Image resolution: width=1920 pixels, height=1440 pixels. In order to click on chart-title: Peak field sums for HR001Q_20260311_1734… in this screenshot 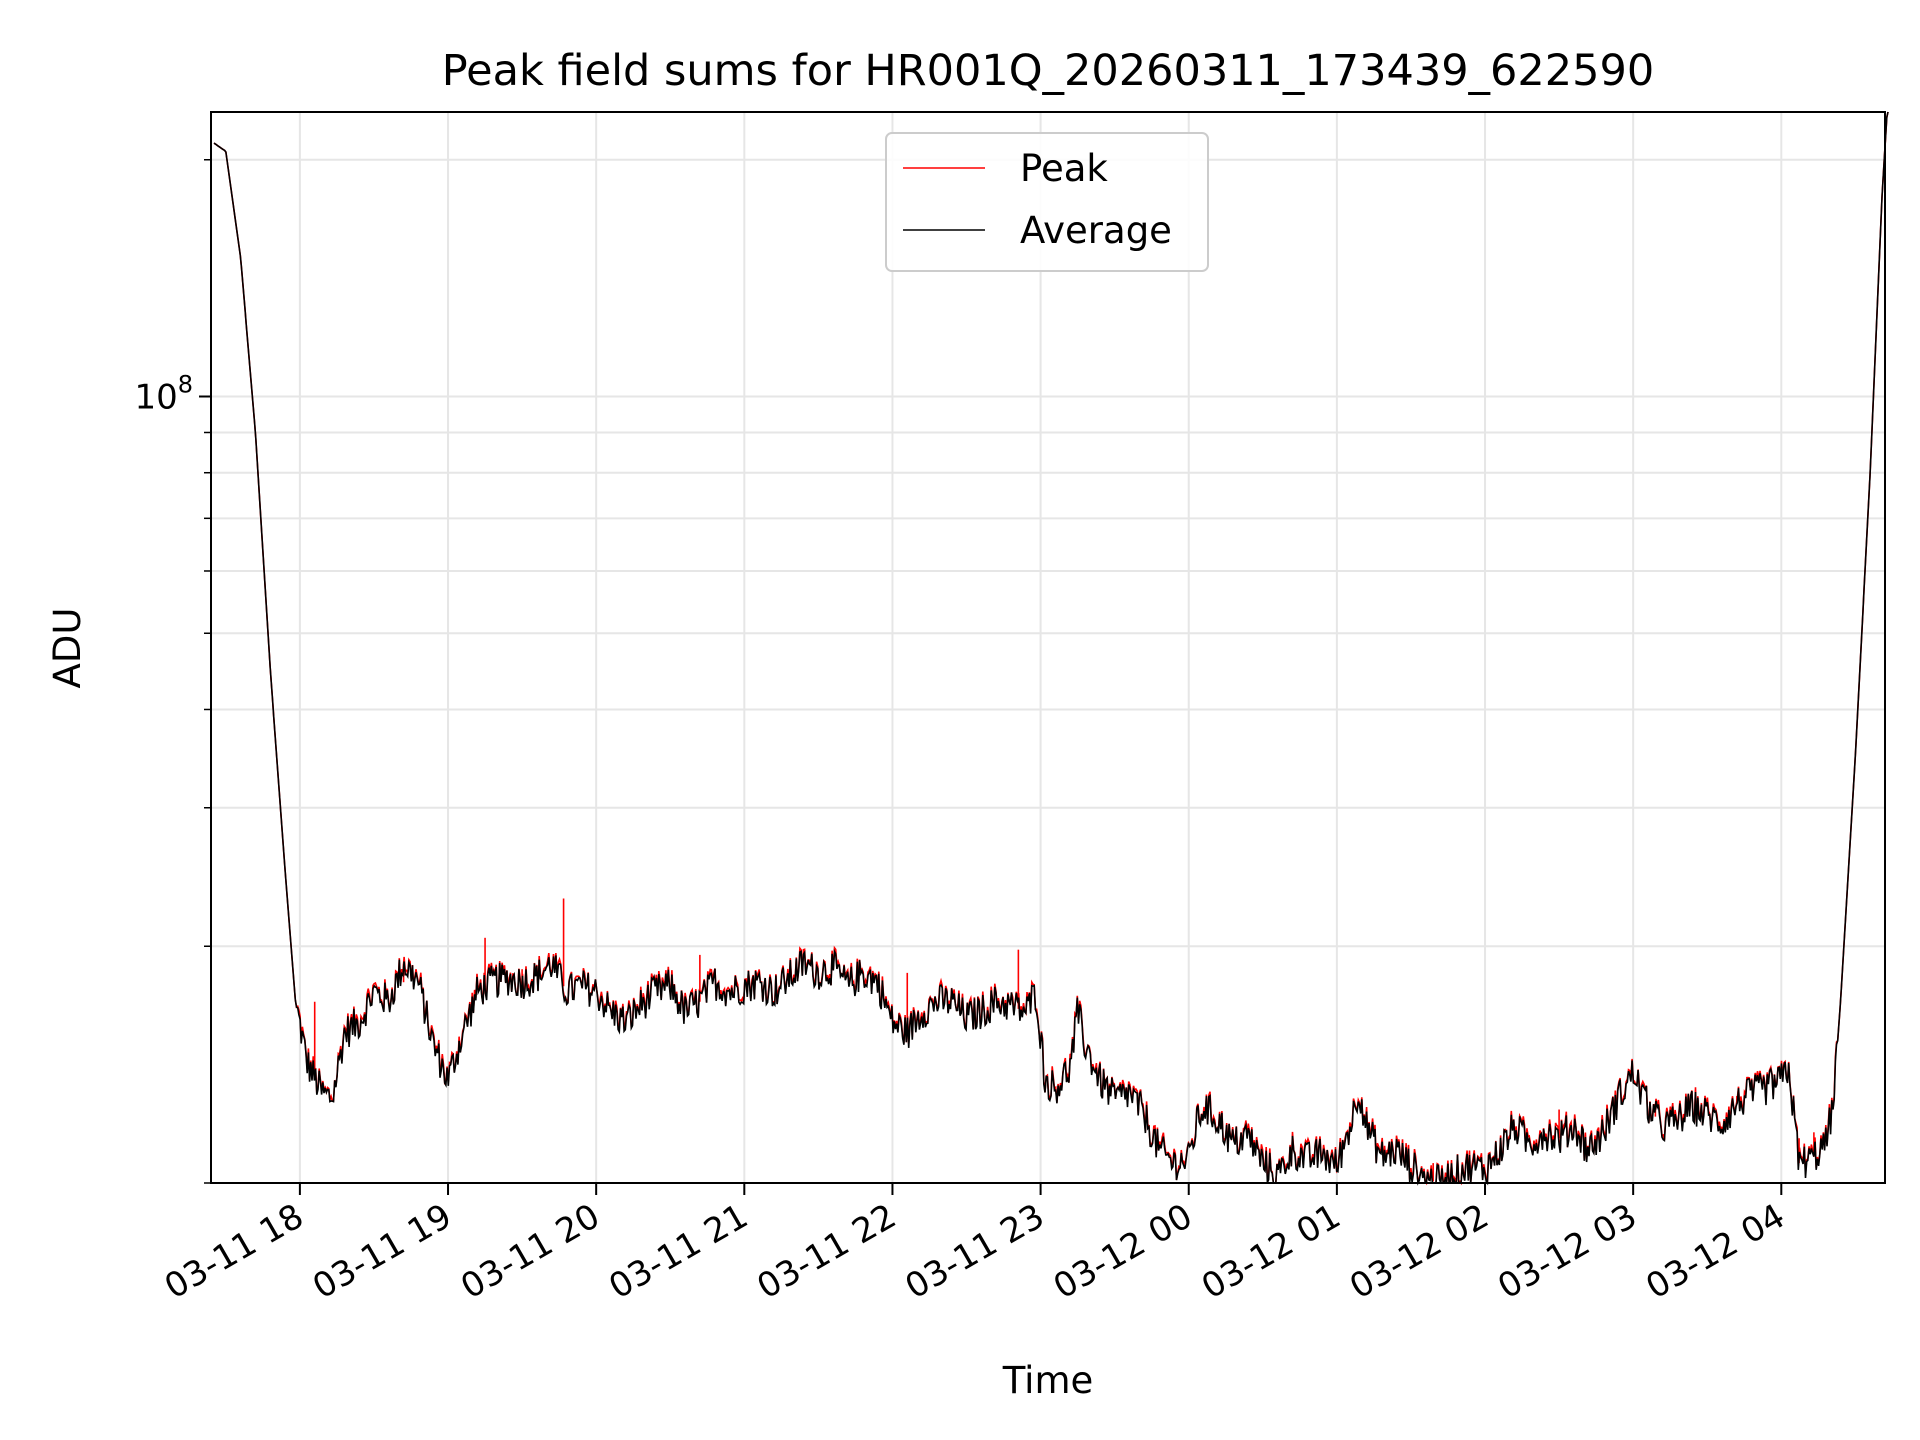, I will do `click(1048, 71)`.